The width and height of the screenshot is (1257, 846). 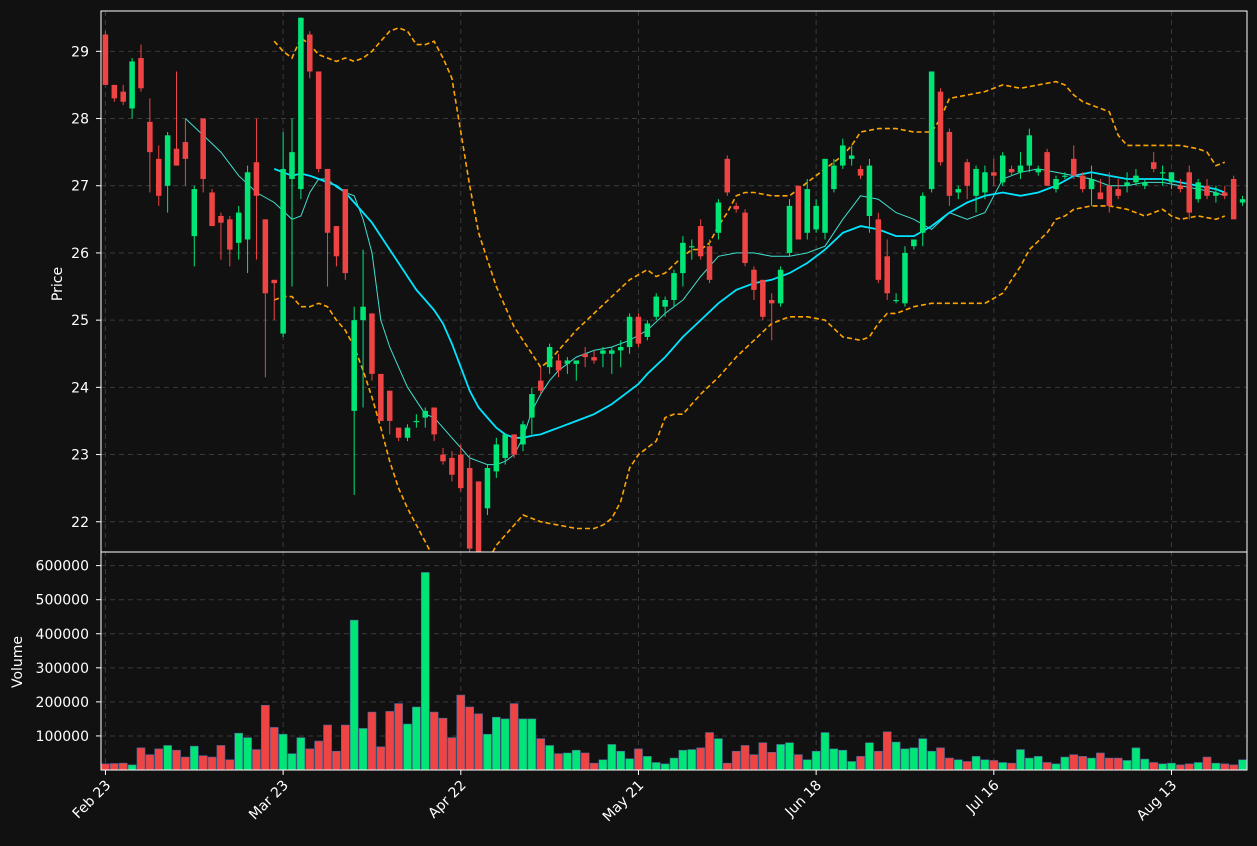 I want to click on price-axis-label: Price, so click(x=58, y=284).